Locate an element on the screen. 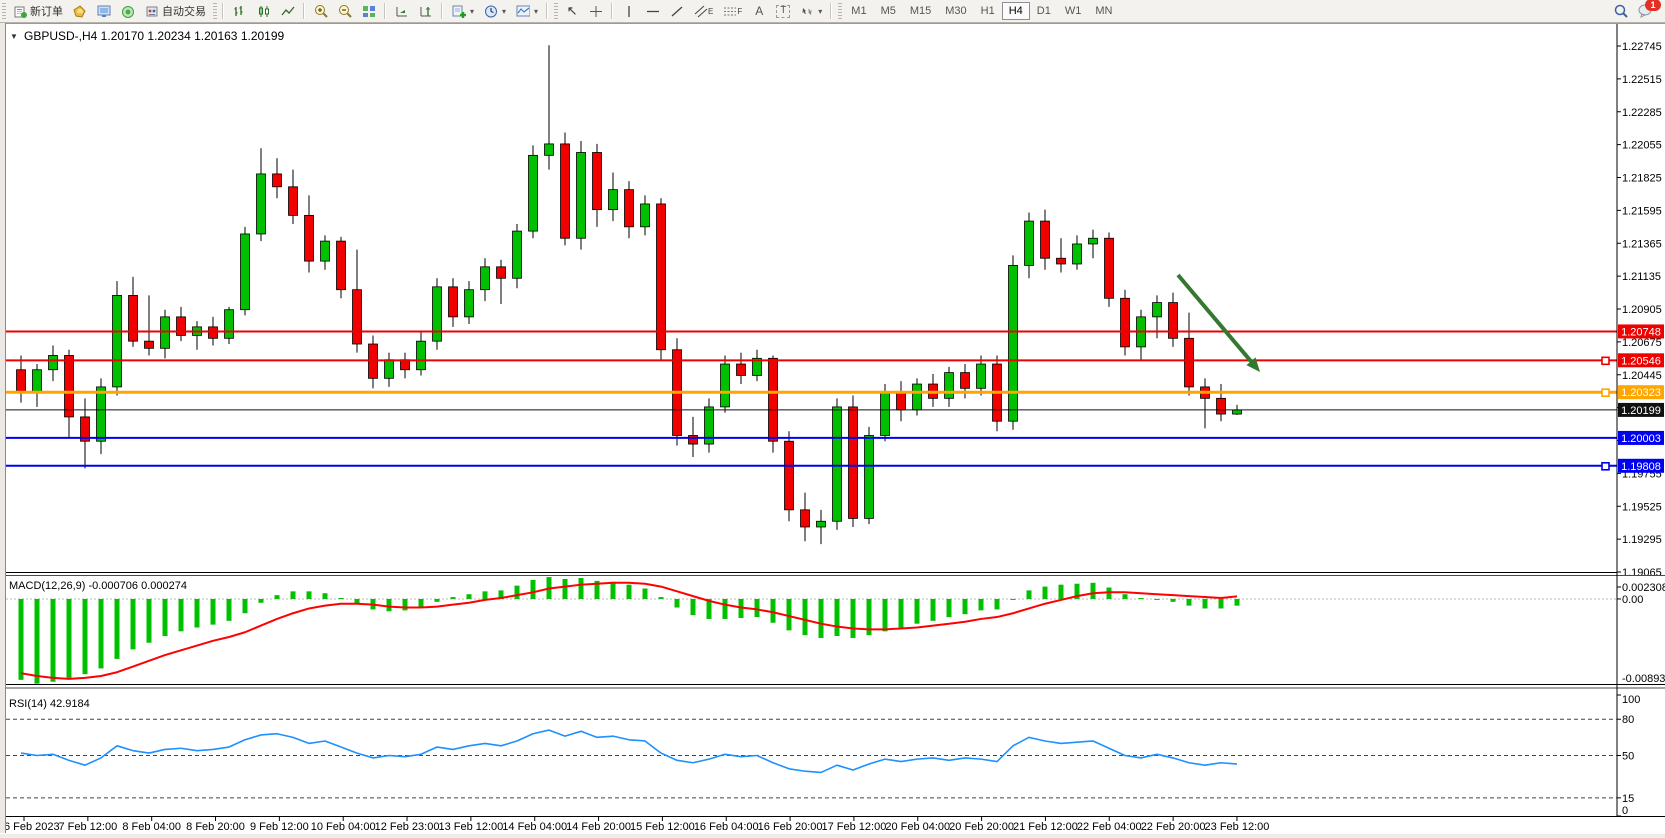  add-object-button: ▾ is located at coordinates (463, 11).